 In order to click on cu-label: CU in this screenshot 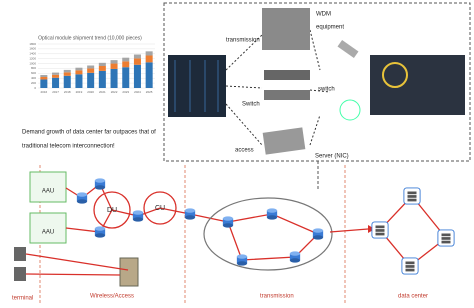, I will do `click(160, 208)`.